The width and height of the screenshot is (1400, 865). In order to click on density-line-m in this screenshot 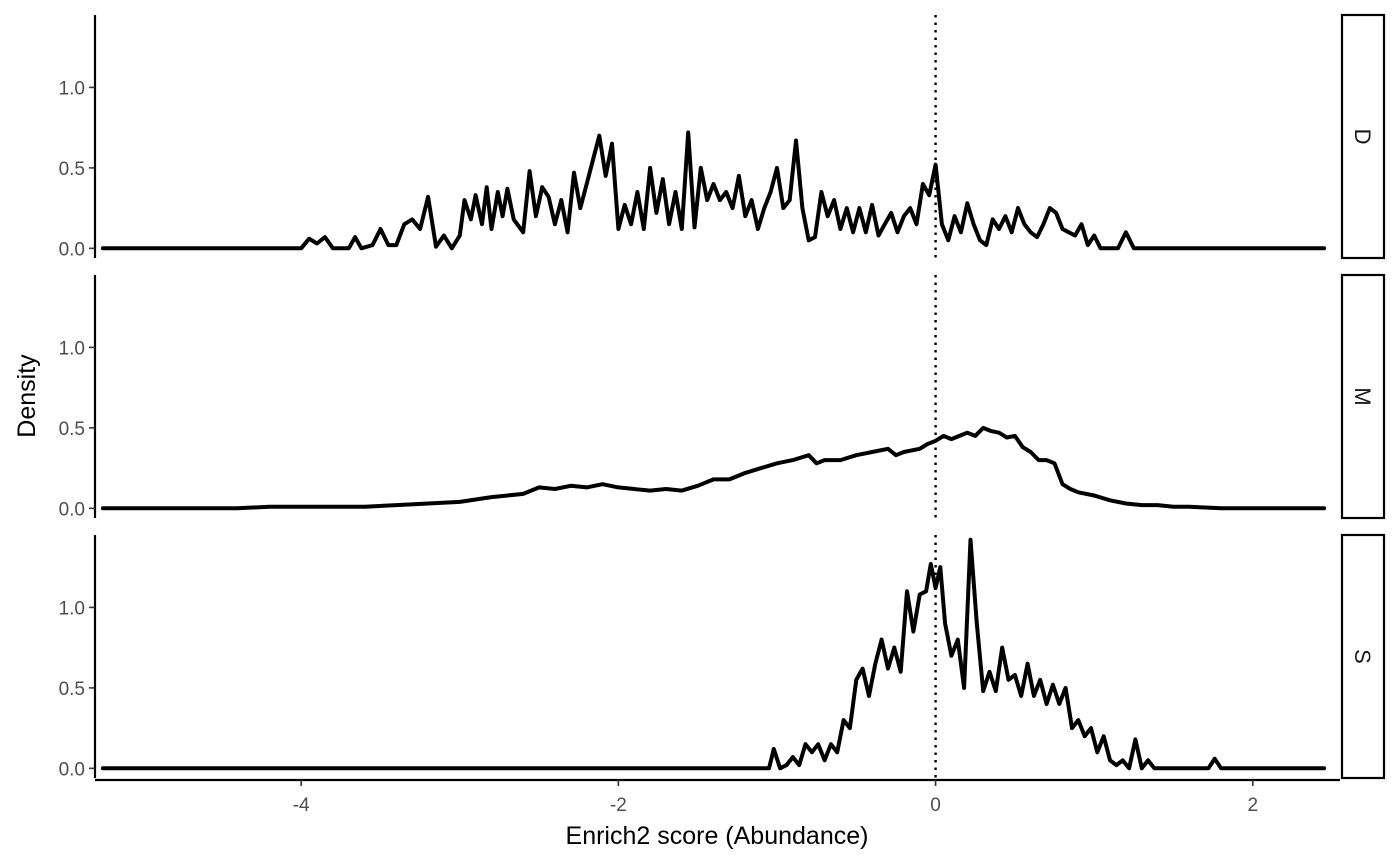, I will do `click(713, 468)`.